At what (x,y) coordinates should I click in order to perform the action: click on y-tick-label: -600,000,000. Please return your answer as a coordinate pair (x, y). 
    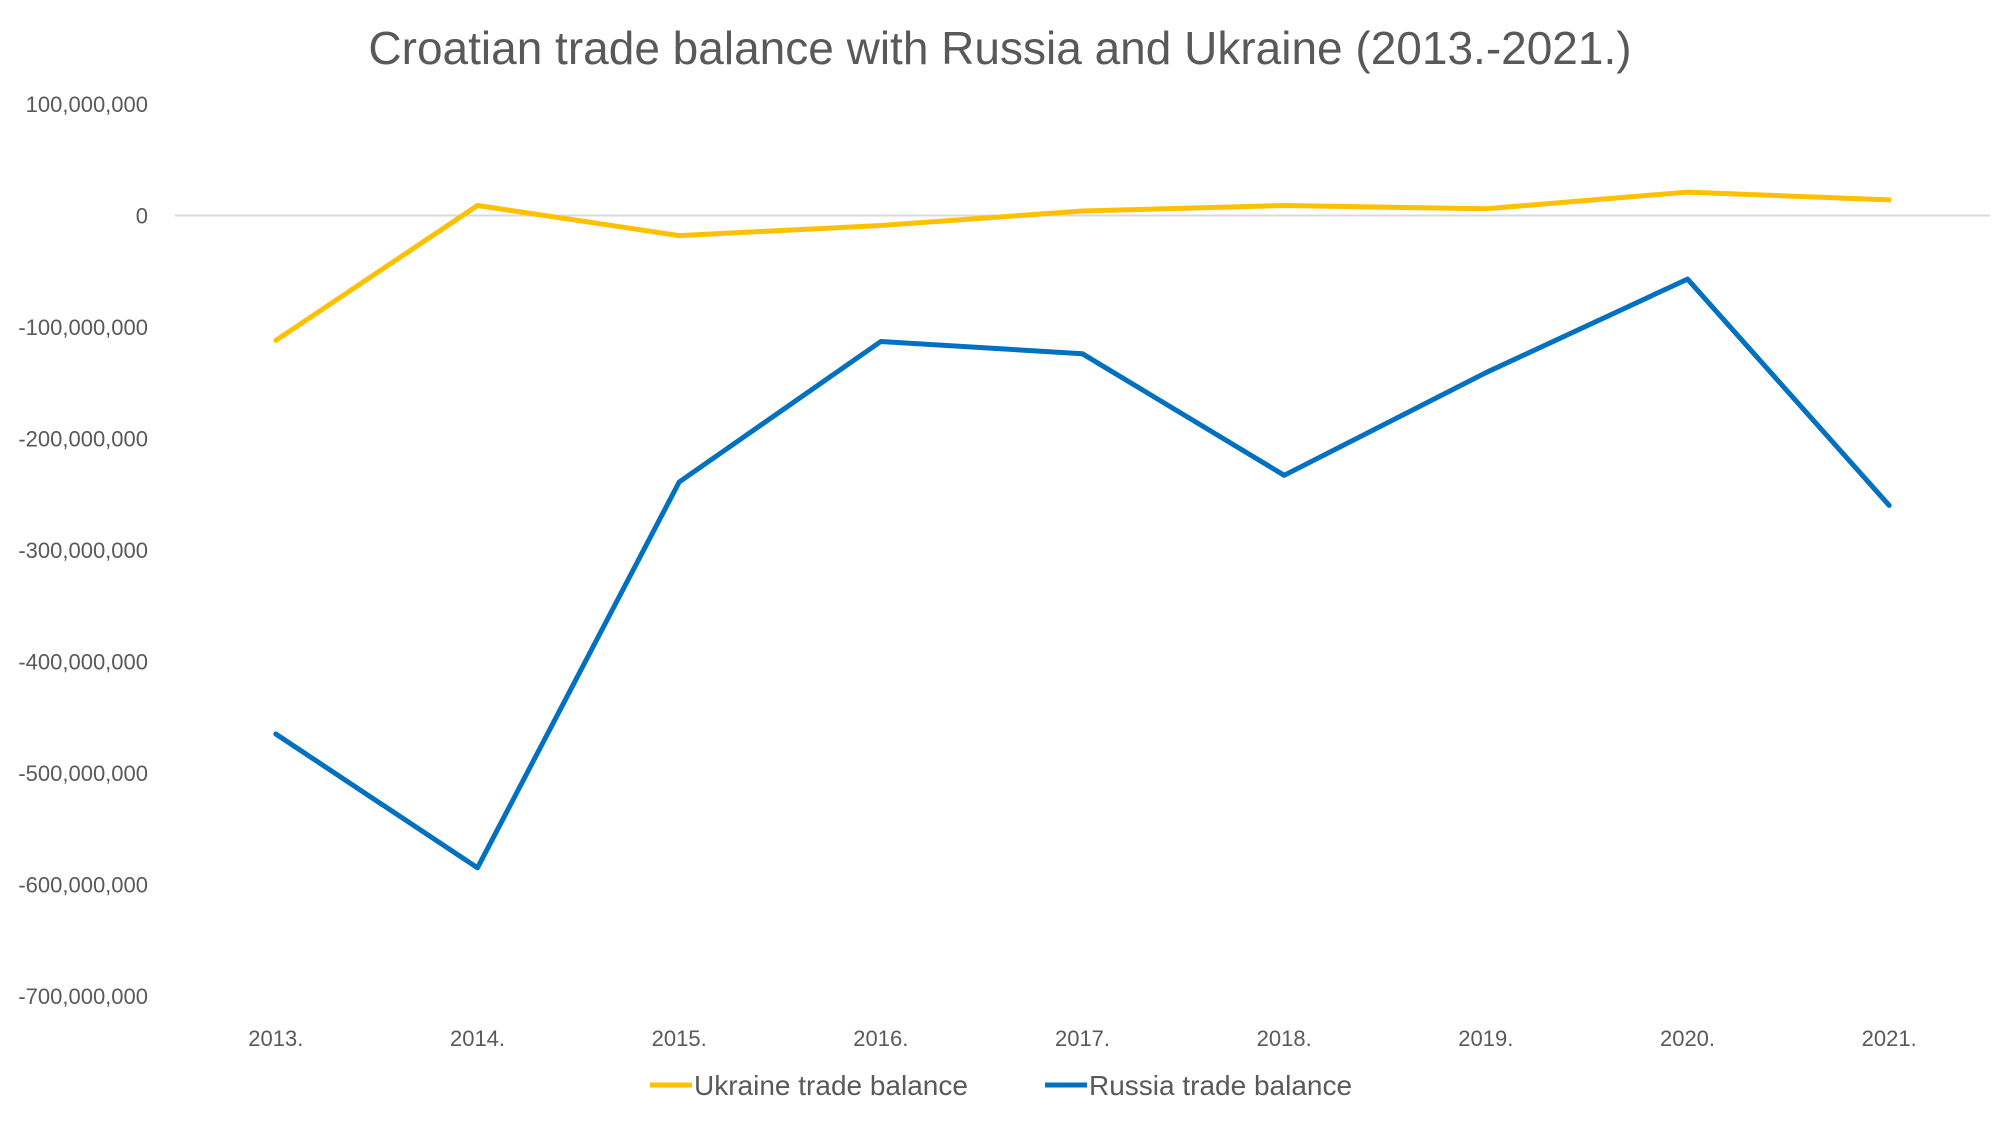
    Looking at the image, I should click on (83, 885).